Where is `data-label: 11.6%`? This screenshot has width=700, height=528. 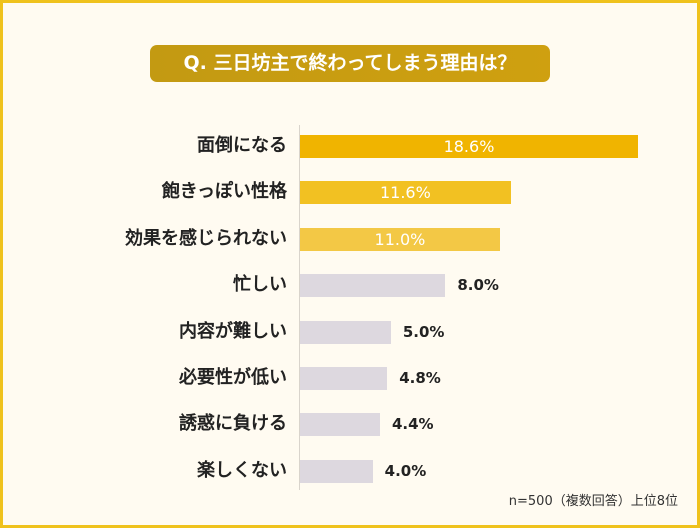
data-label: 11.6% is located at coordinates (405, 193).